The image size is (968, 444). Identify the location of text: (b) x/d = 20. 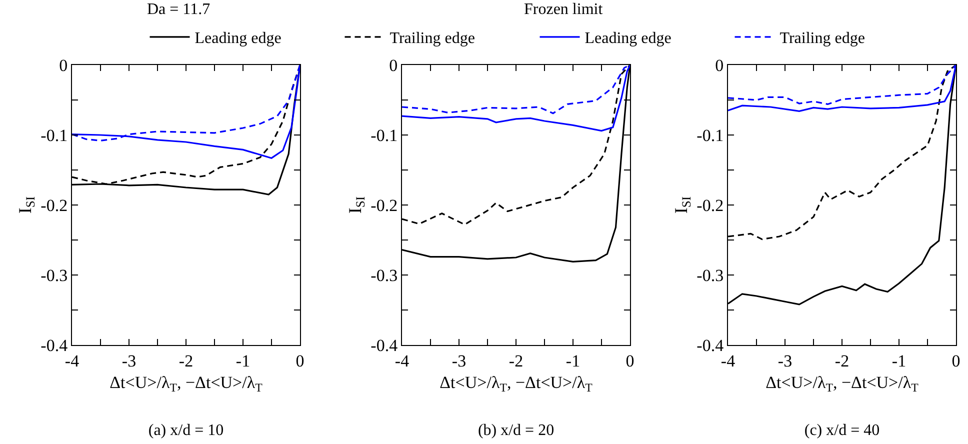
(516, 431).